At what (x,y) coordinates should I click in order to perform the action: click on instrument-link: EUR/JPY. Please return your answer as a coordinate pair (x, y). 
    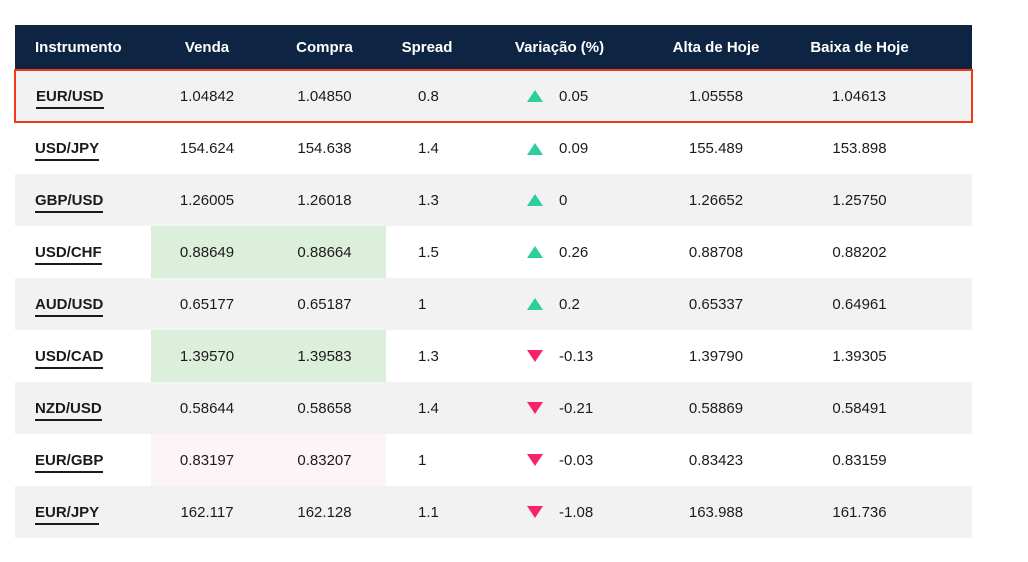
    Looking at the image, I should click on (67, 514).